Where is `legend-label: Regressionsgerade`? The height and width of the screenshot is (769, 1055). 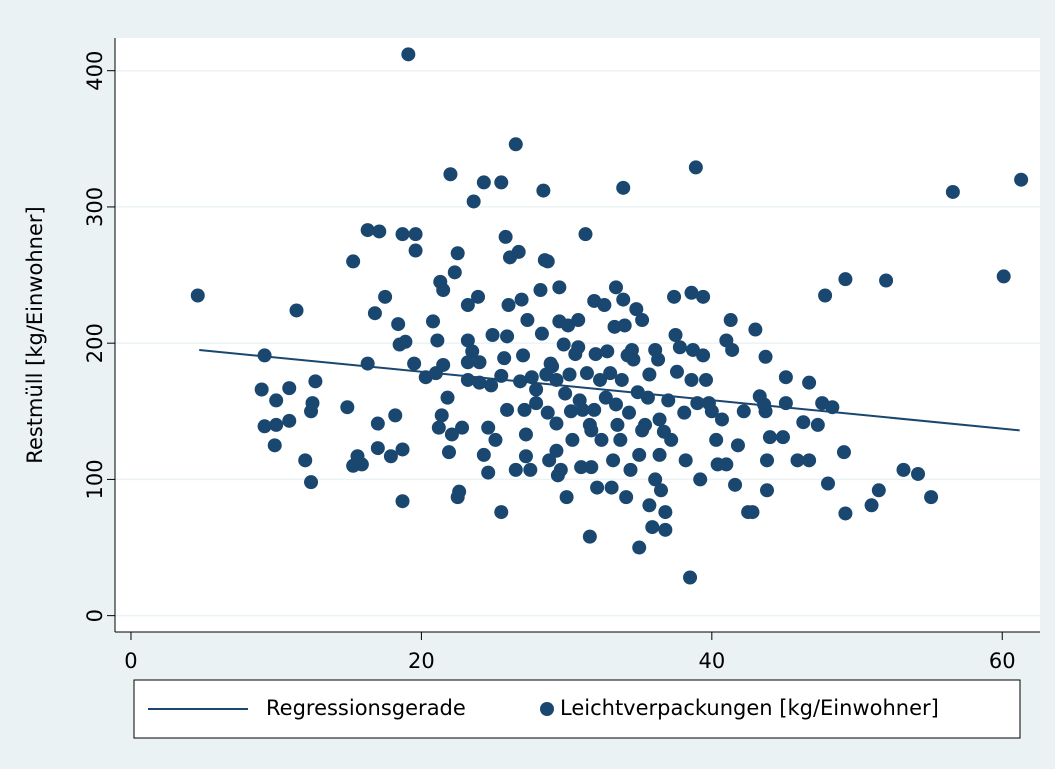 legend-label: Regressionsgerade is located at coordinates (366, 708).